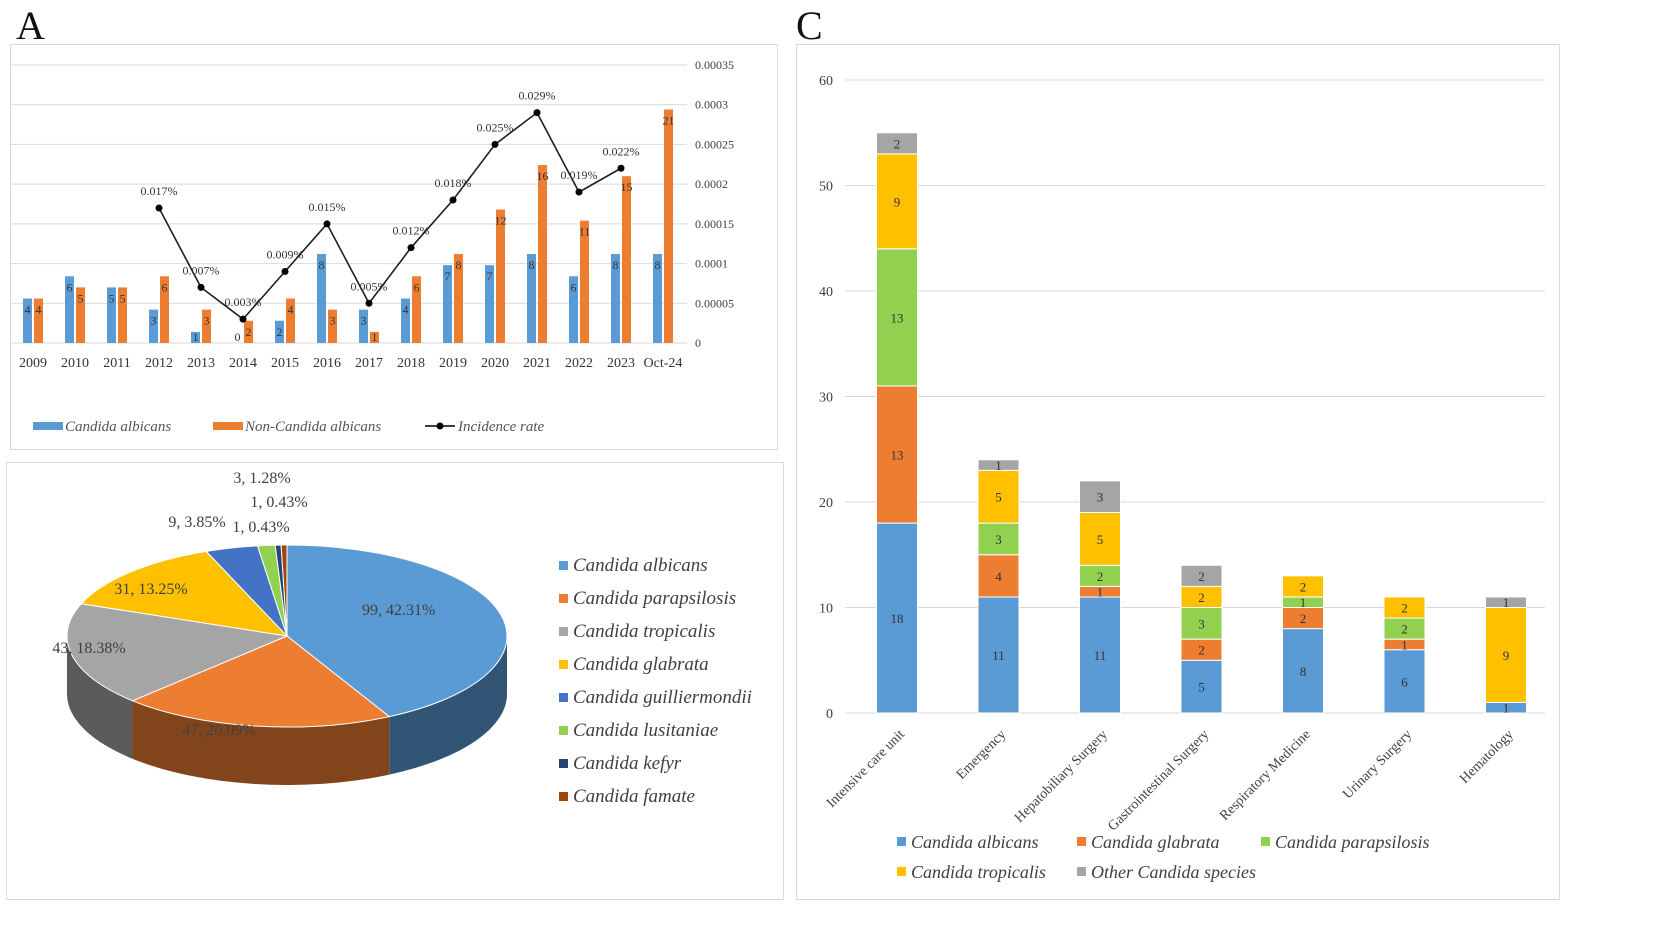 The image size is (1654, 951). What do you see at coordinates (177, 652) in the screenshot?
I see `pie-slice-candida-tropicalis` at bounding box center [177, 652].